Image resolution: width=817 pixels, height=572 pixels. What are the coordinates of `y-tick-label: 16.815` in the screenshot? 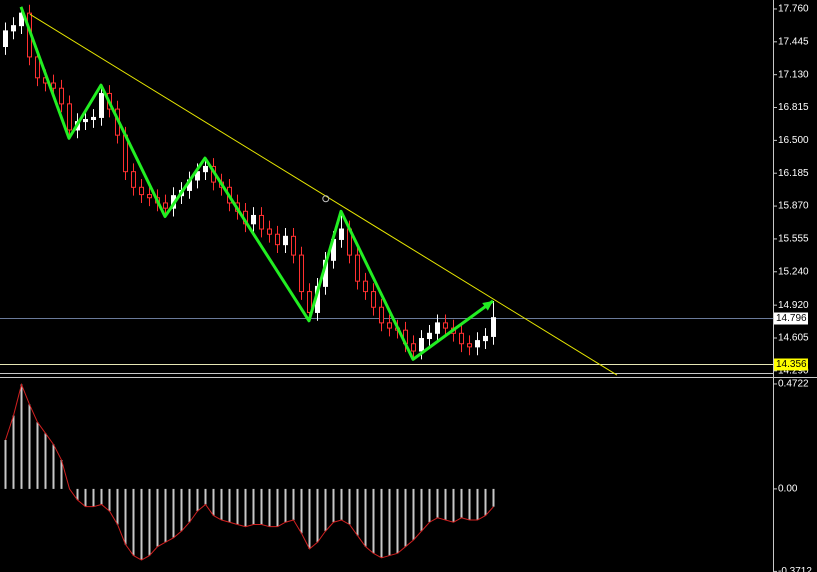 It's located at (793, 107).